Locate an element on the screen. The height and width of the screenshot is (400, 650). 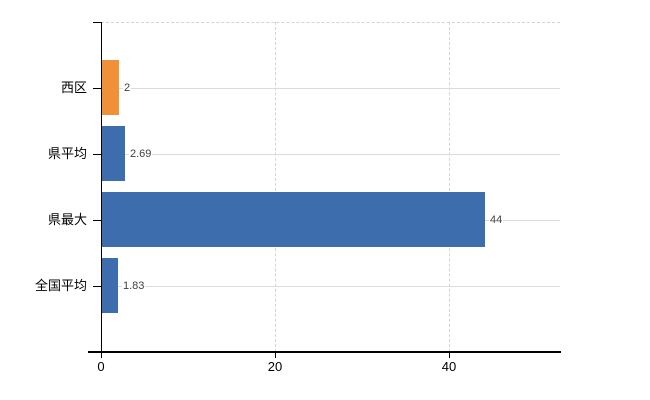
value-label: 1.83 is located at coordinates (134, 286).